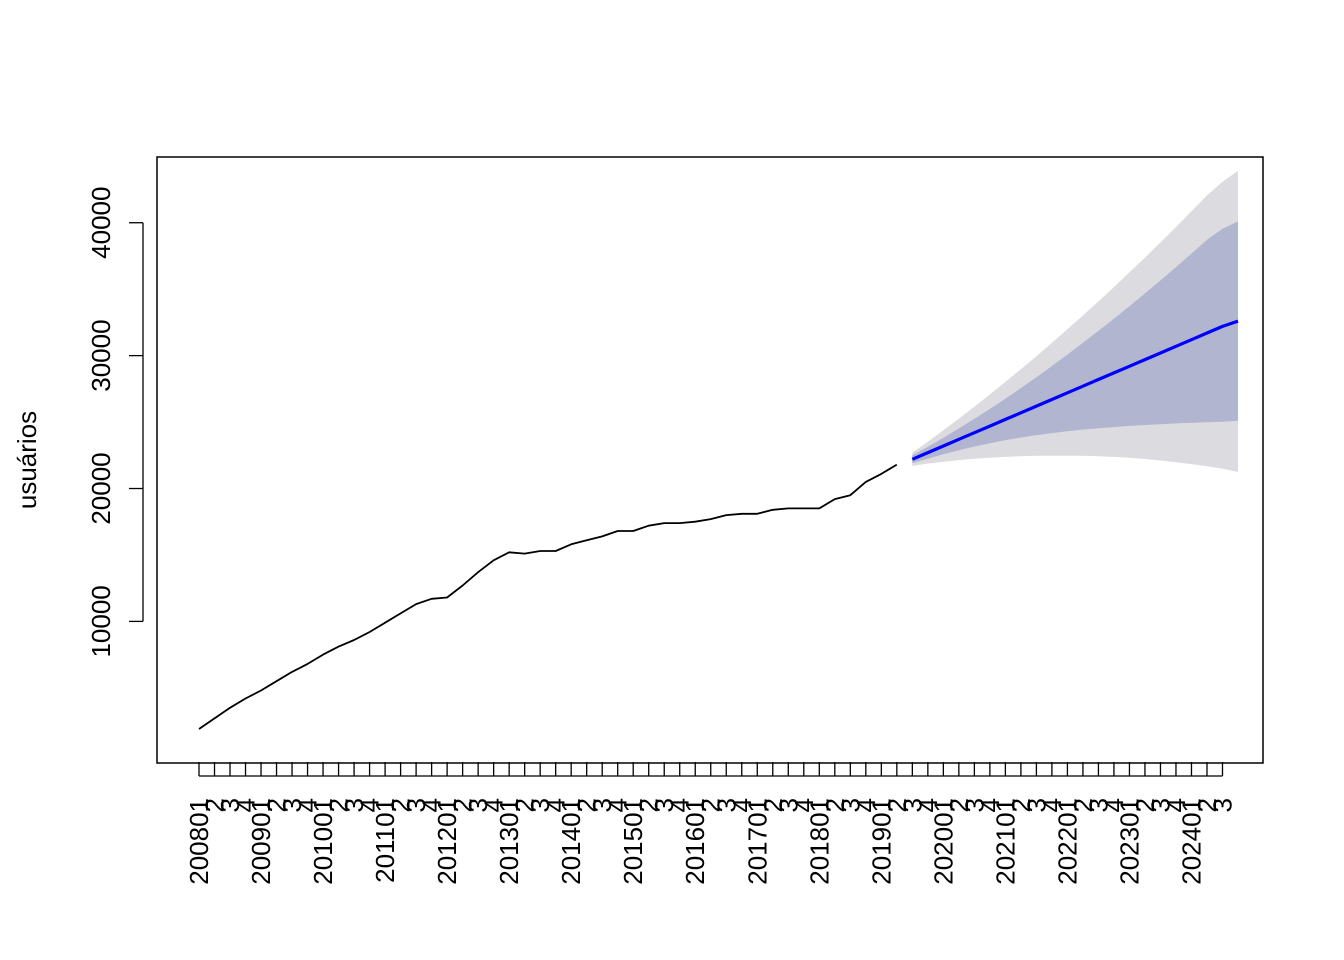 The width and height of the screenshot is (1344, 960). I want to click on x-tick-label: 201101, so click(385, 840).